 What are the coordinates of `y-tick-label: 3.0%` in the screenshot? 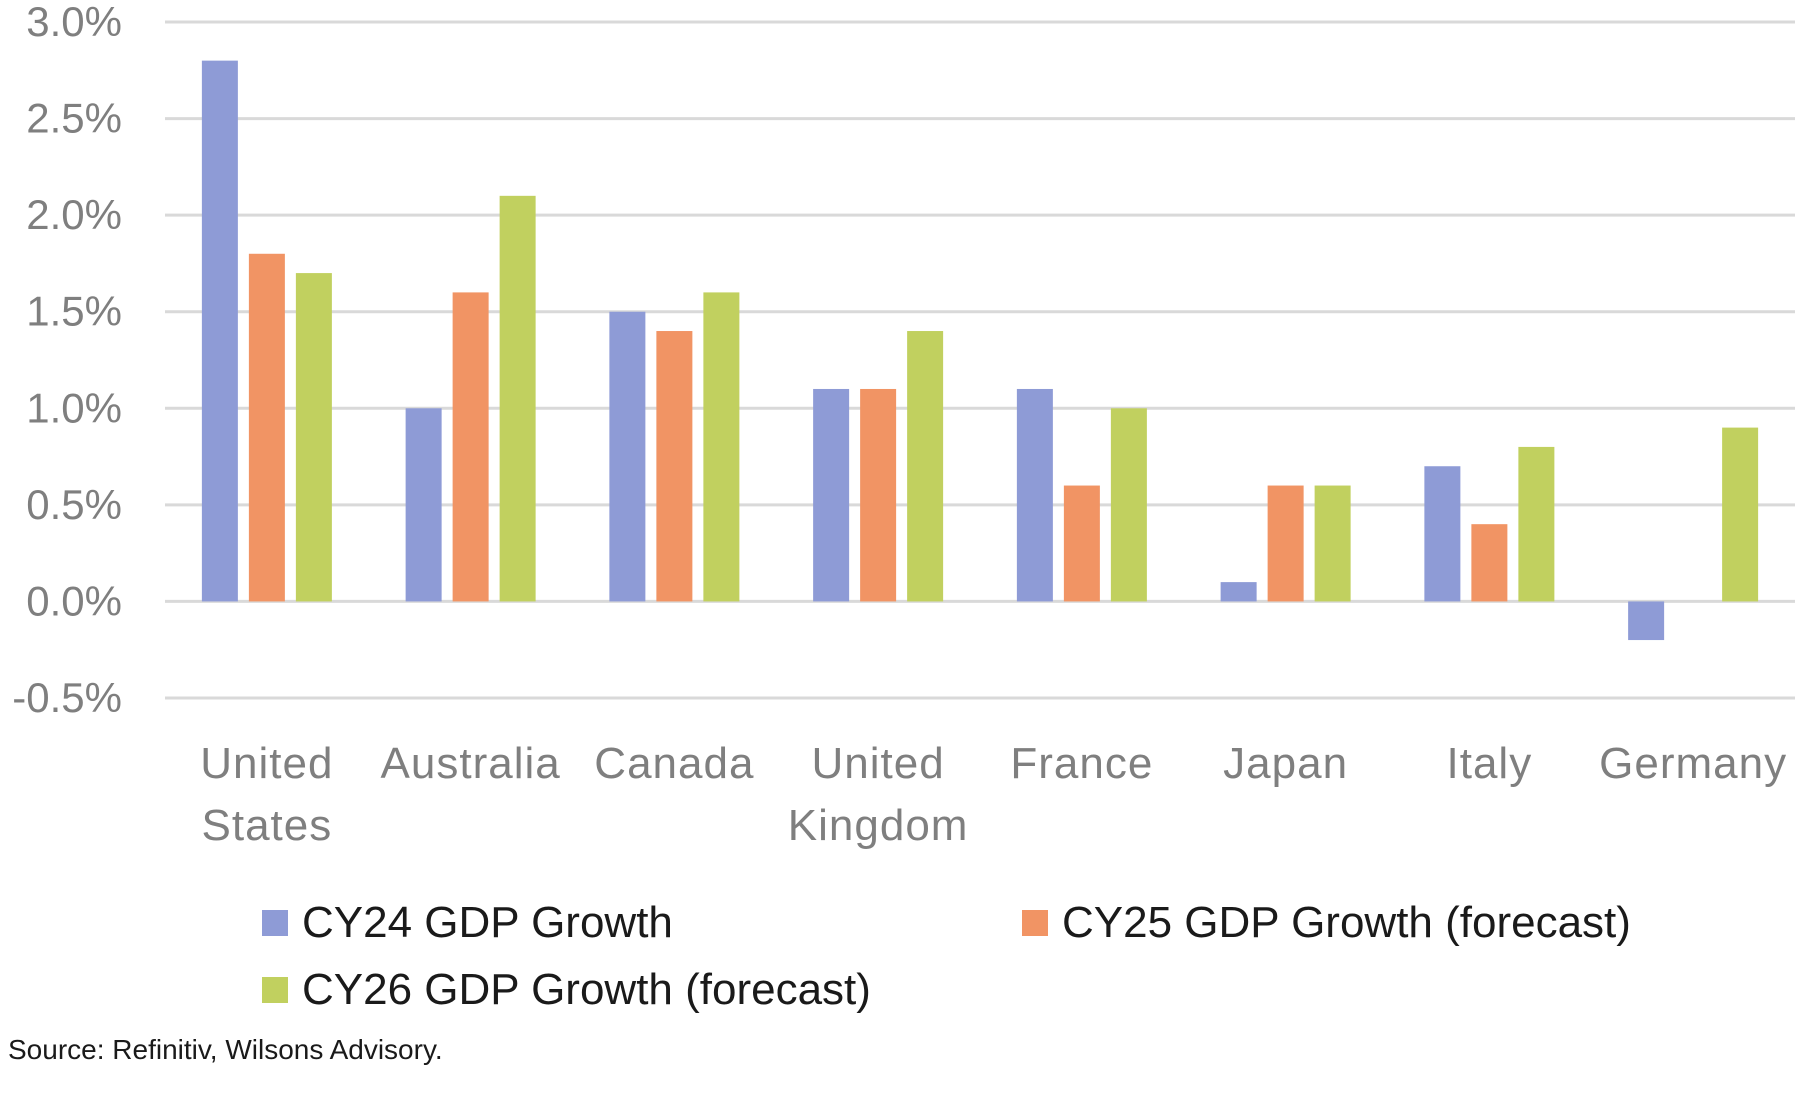 It's located at (74, 22).